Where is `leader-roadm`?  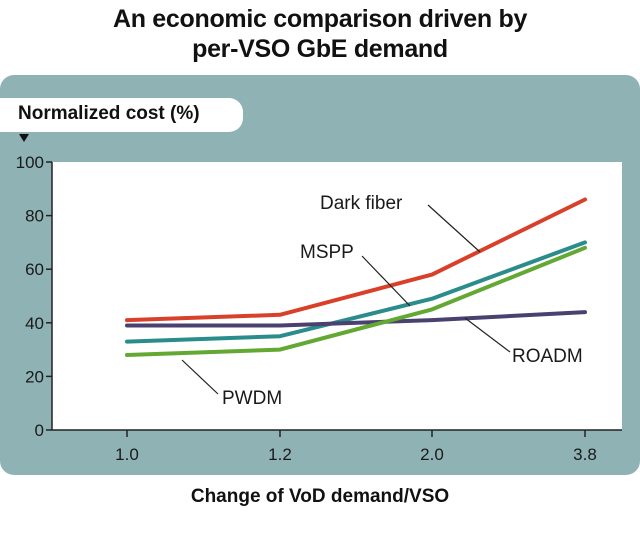
leader-roadm is located at coordinates (487, 335).